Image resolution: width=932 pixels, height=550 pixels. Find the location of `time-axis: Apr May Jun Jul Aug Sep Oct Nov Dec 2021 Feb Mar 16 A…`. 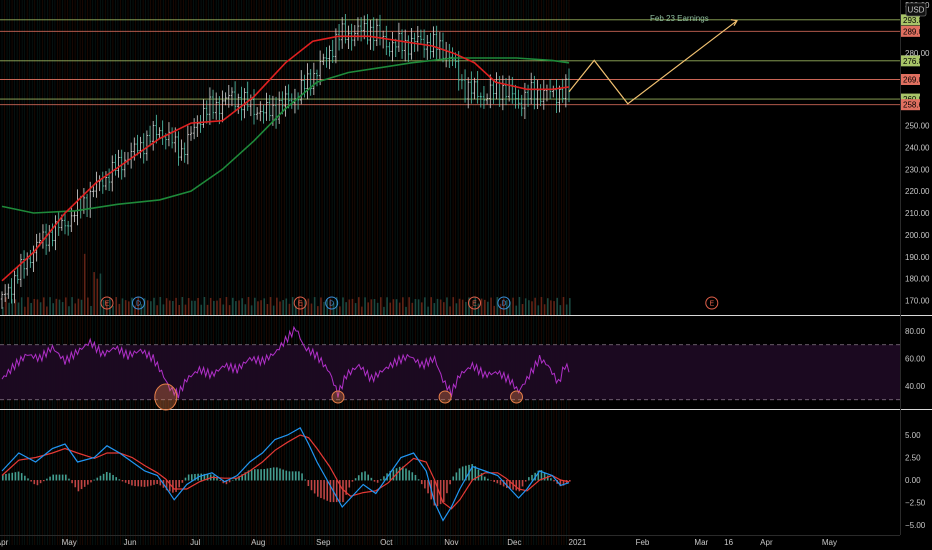

time-axis: Apr May Jun Jul Aug Sep Oct Nov Dec 2021 Feb Mar 16 A… is located at coordinates (450, 541).